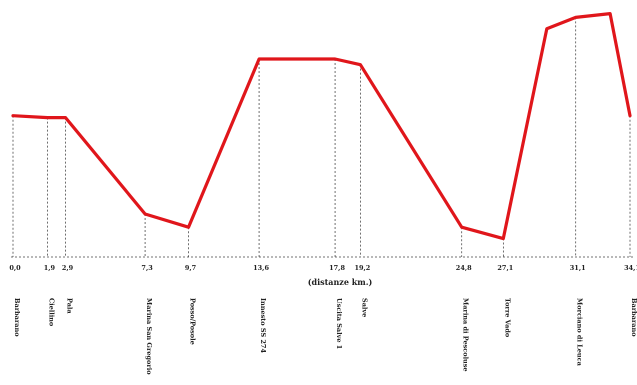 This screenshot has width=637, height=385. Describe the element at coordinates (263, 325) in the screenshot. I see `place-label: Innesto SS 274` at that location.